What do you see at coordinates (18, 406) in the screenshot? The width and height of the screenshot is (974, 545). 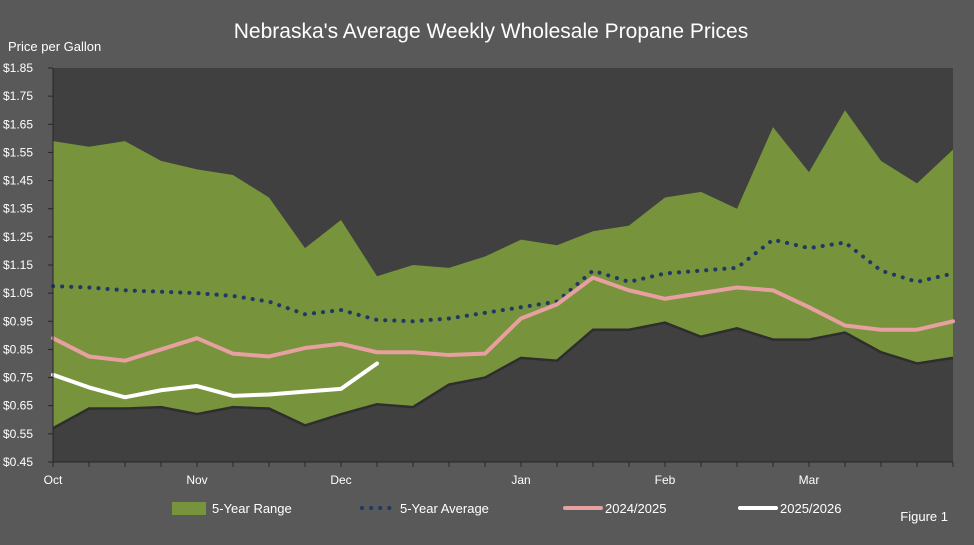 I see `y-tick-label: $0.65` at bounding box center [18, 406].